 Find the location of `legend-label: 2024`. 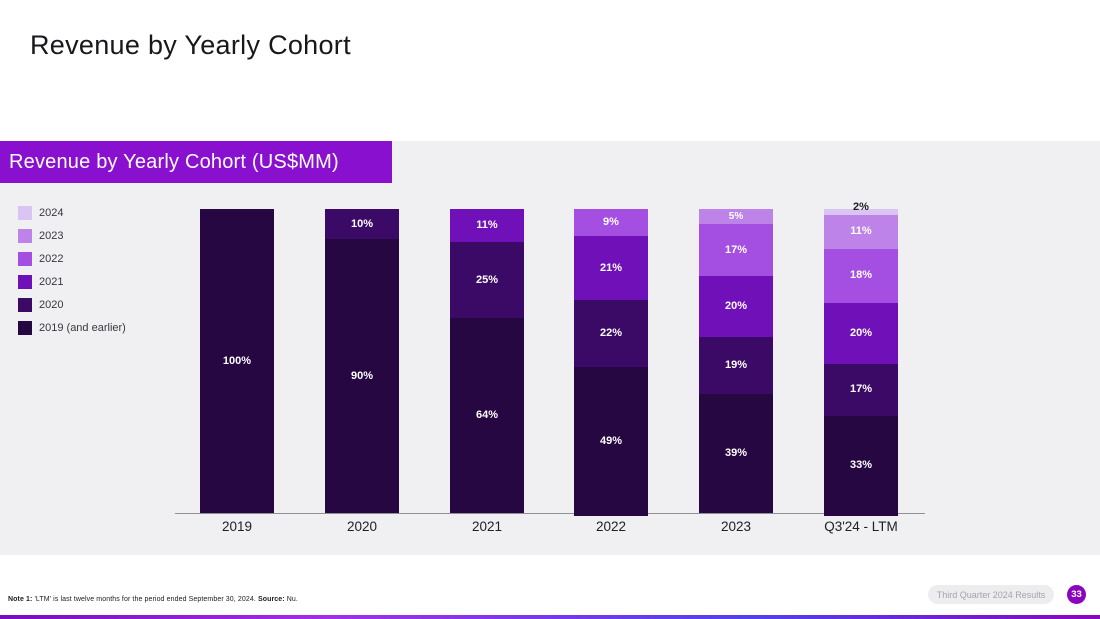

legend-label: 2024 is located at coordinates (51, 212).